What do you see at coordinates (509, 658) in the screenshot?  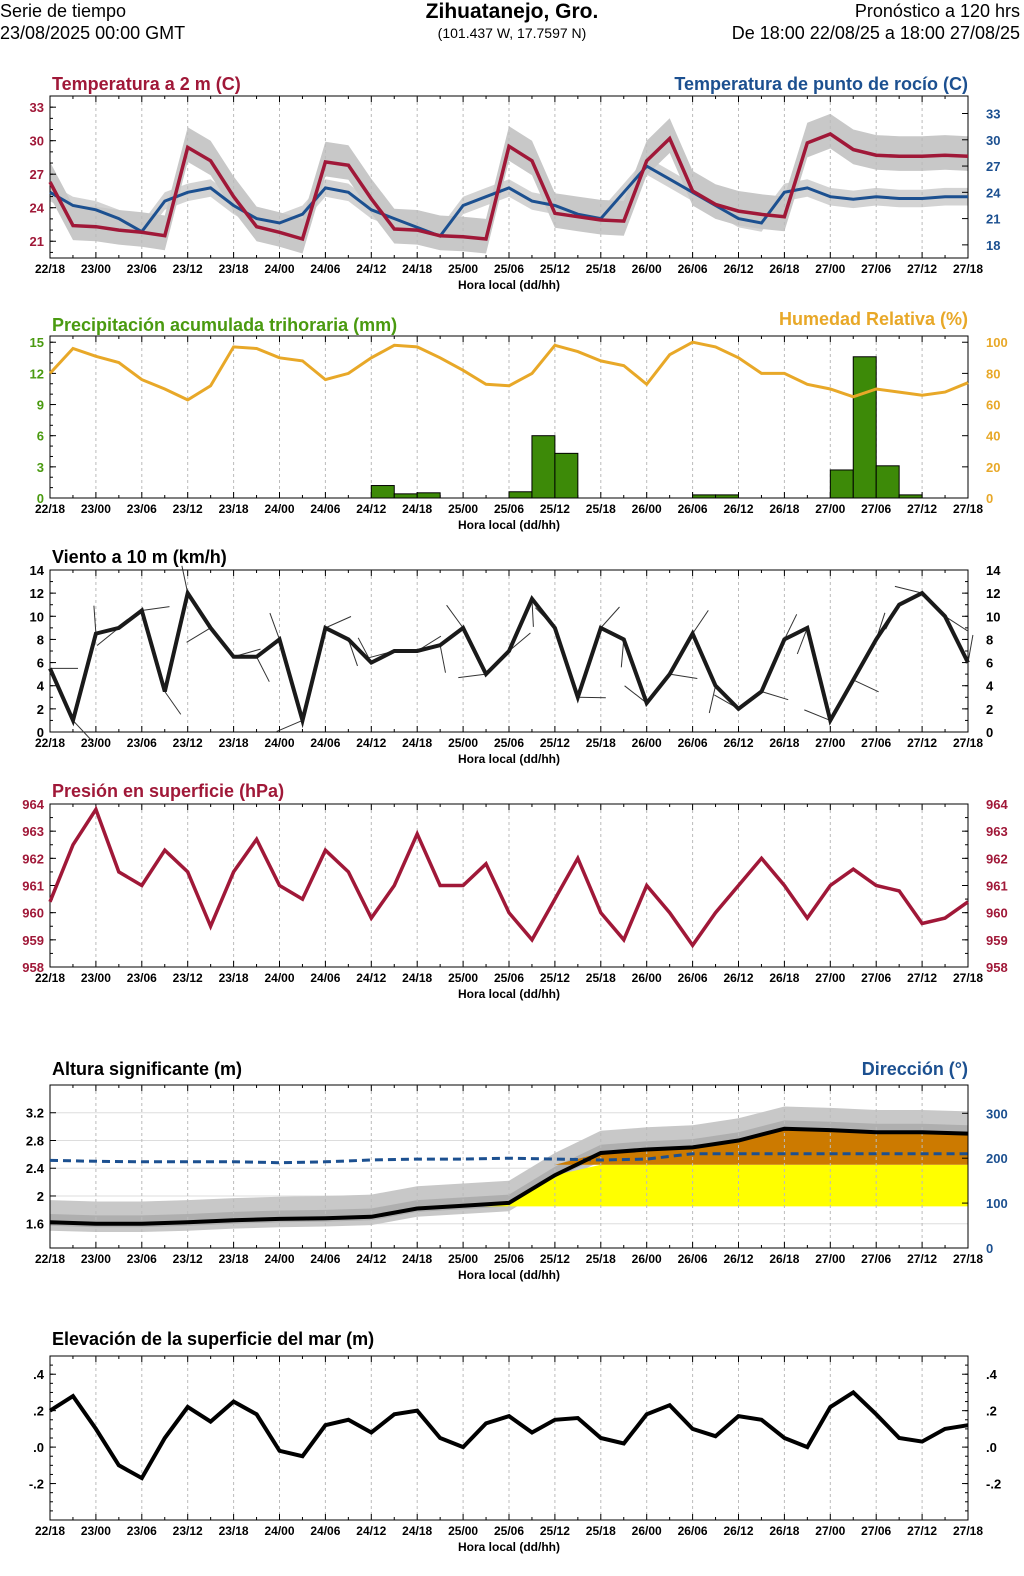 I see `wind-speed-line` at bounding box center [509, 658].